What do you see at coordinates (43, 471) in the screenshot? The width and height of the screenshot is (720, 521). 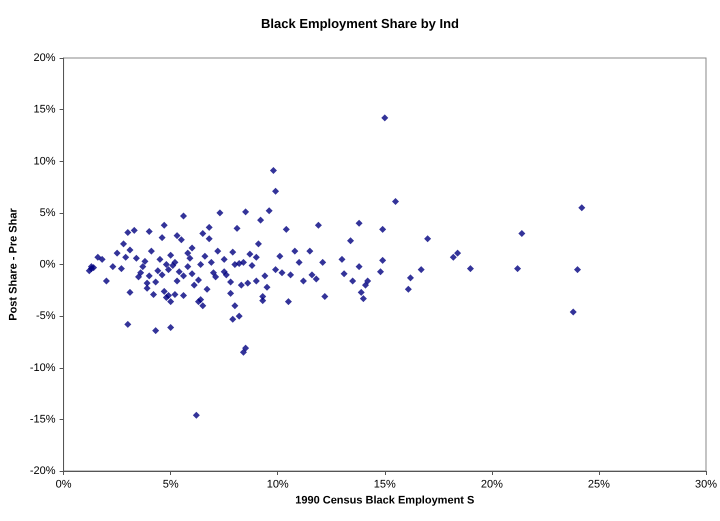 I see `y-tick-label: -20%` at bounding box center [43, 471].